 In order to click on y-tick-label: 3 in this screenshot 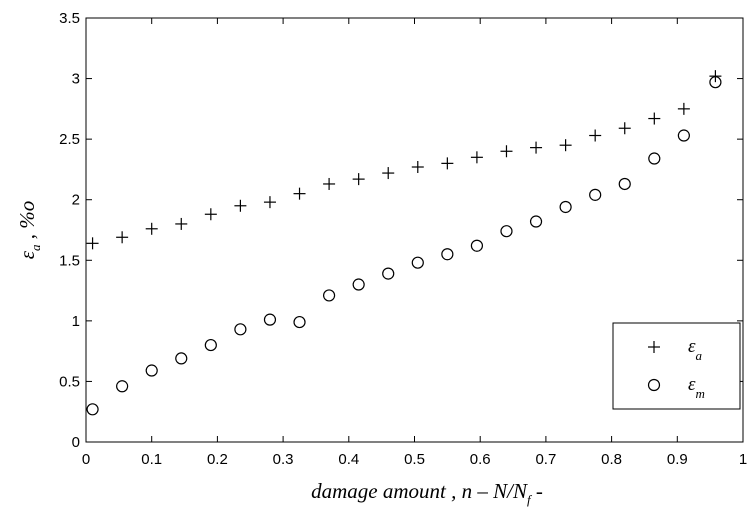, I will do `click(76, 79)`.